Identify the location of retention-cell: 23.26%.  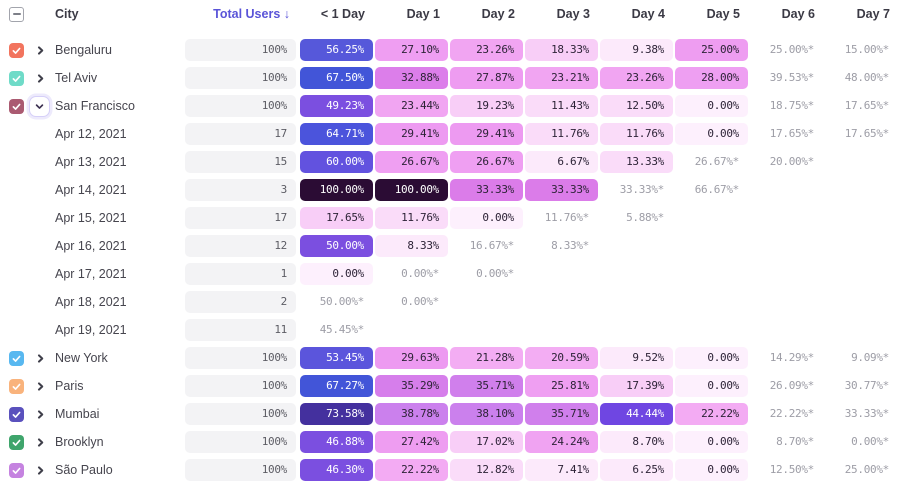
(486, 50).